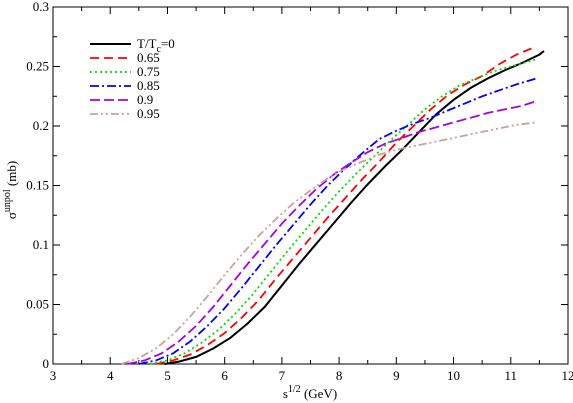 This screenshot has width=573, height=403. I want to click on y-tick-label: 0.2, so click(41, 125).